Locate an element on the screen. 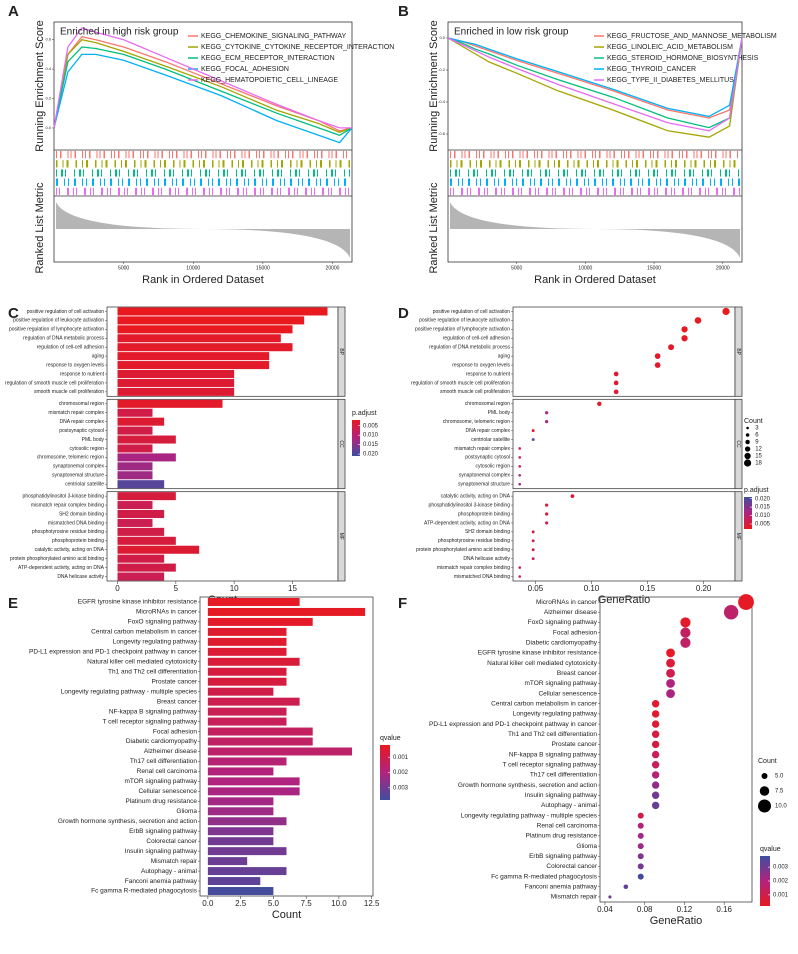 The image size is (798, 954). y-tick-label: PML body is located at coordinates (499, 413).